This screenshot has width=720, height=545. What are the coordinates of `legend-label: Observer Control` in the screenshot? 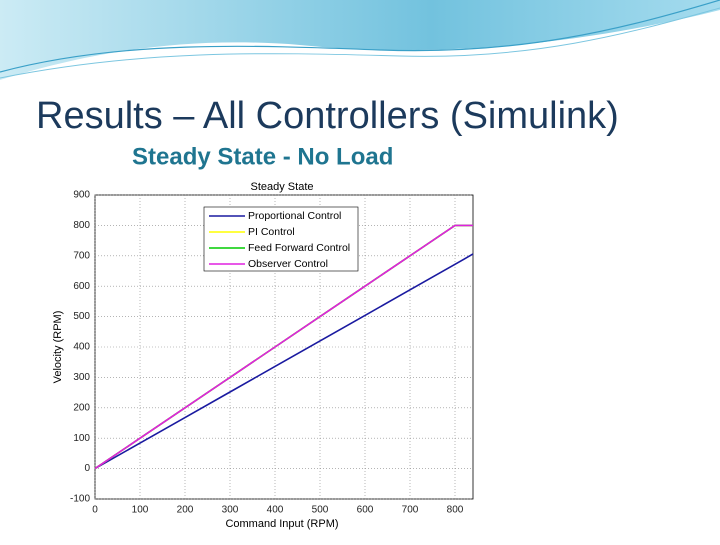 It's located at (288, 264).